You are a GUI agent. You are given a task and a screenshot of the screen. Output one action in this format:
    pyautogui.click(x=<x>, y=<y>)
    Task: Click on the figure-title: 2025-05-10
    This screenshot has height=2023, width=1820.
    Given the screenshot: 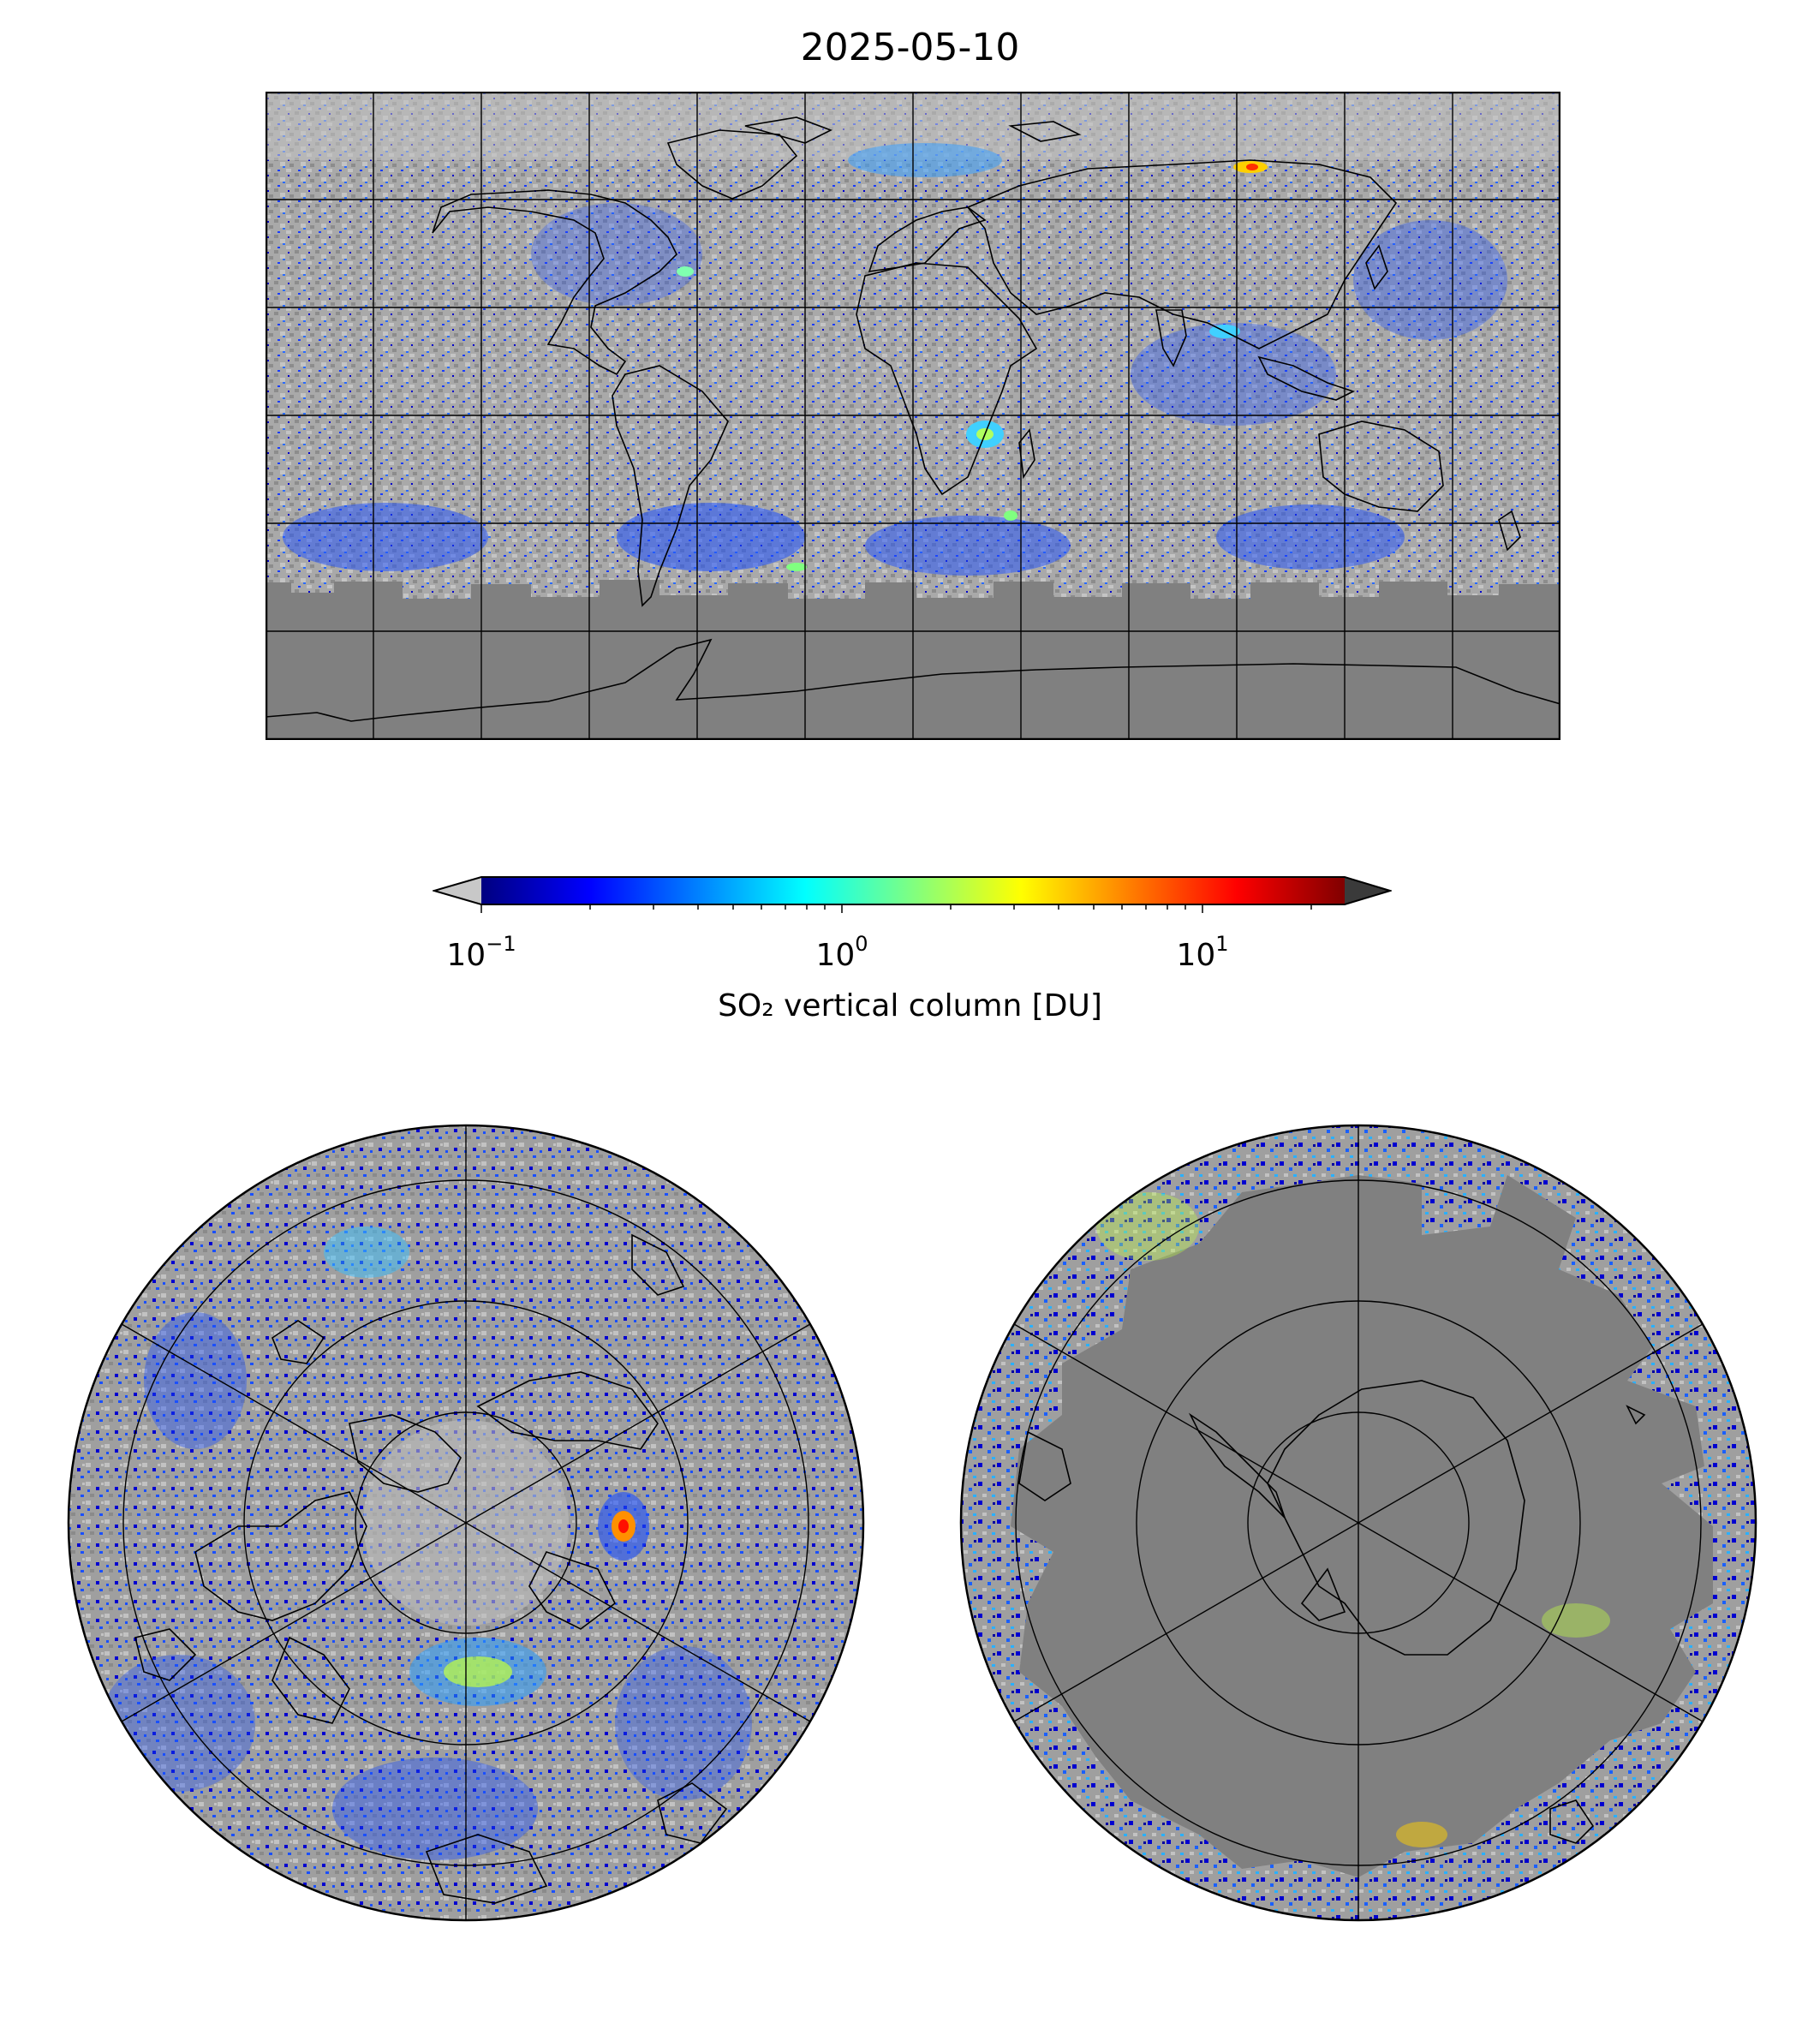 What is the action you would take?
    pyautogui.click(x=910, y=47)
    